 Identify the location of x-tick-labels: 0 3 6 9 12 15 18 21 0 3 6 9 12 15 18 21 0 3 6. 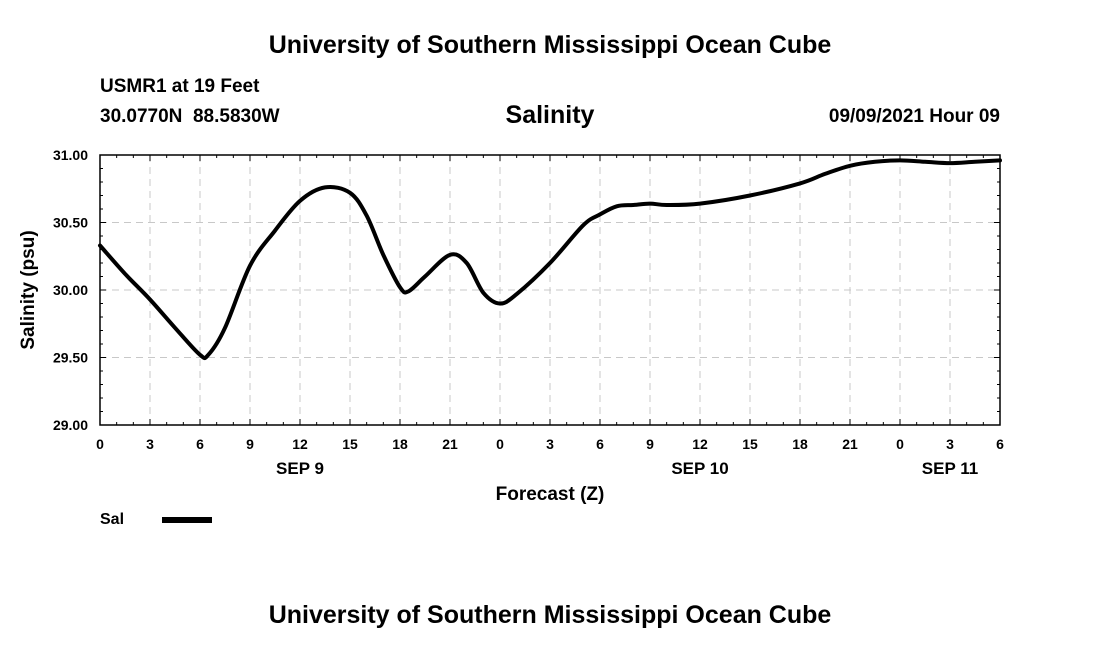
(550, 444).